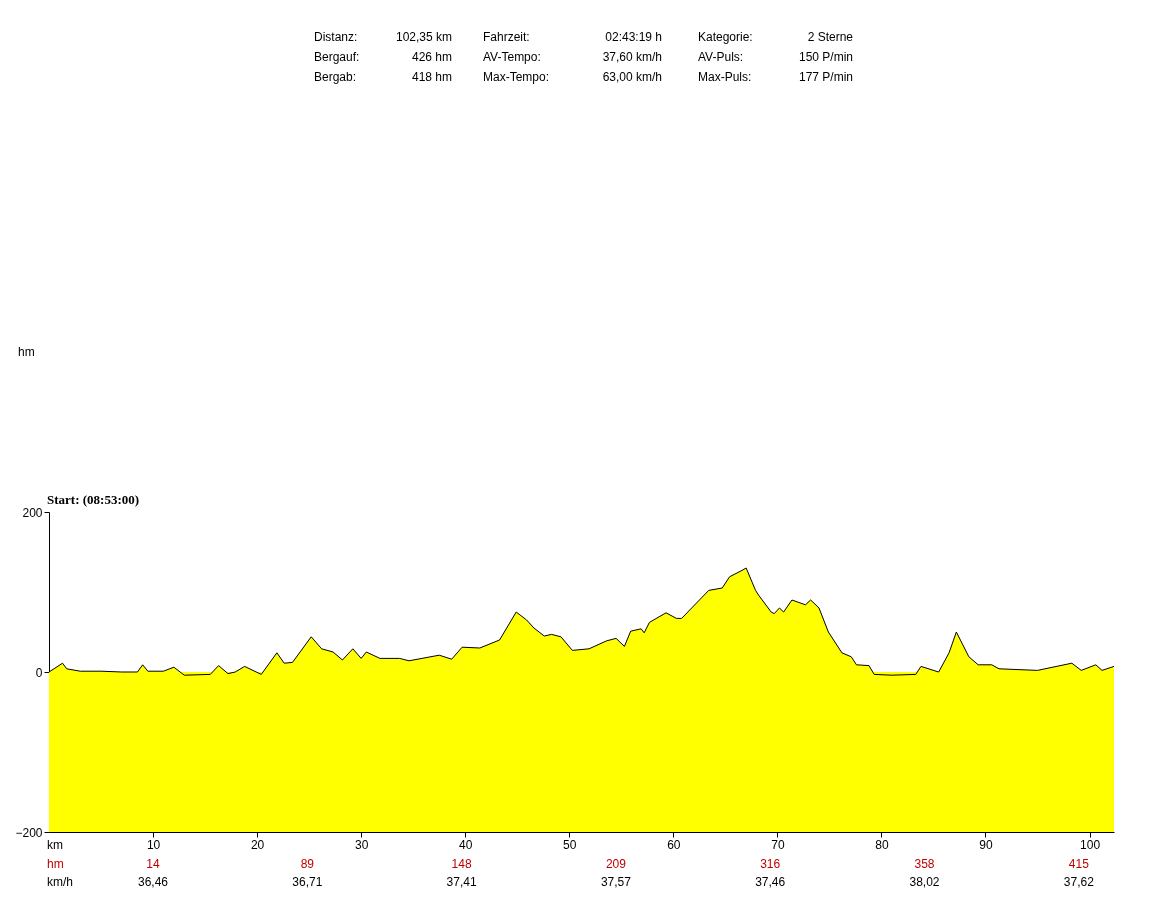  What do you see at coordinates (632, 57) in the screenshot?
I see `text: 37,60 km/h` at bounding box center [632, 57].